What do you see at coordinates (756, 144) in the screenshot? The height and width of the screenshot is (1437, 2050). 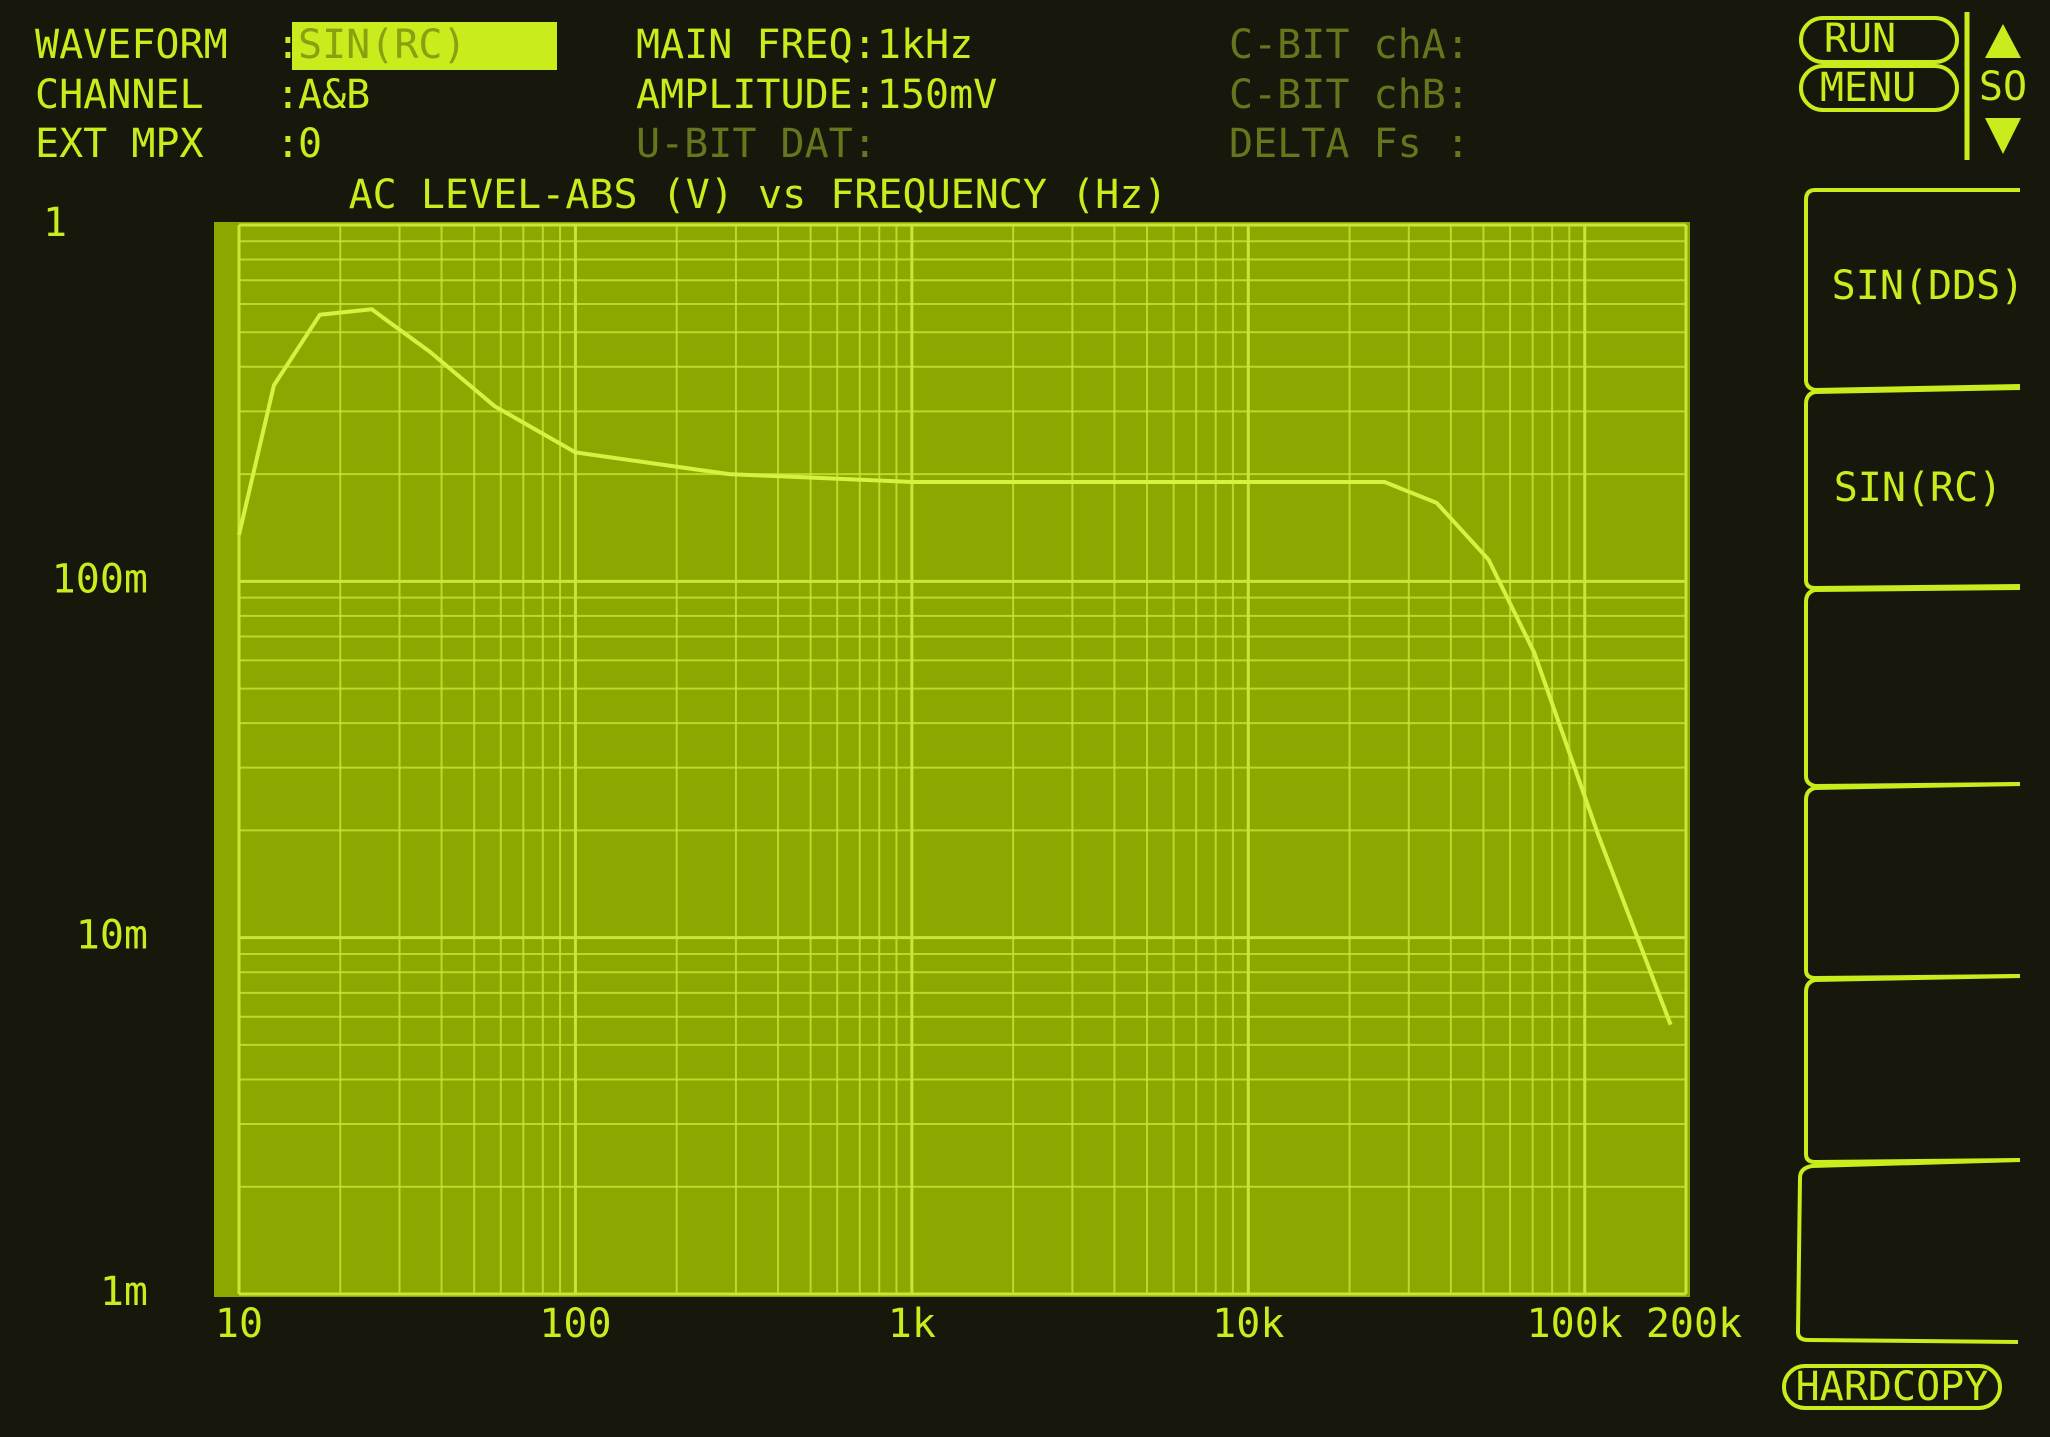 I see `setting: U-BIT DAT:` at bounding box center [756, 144].